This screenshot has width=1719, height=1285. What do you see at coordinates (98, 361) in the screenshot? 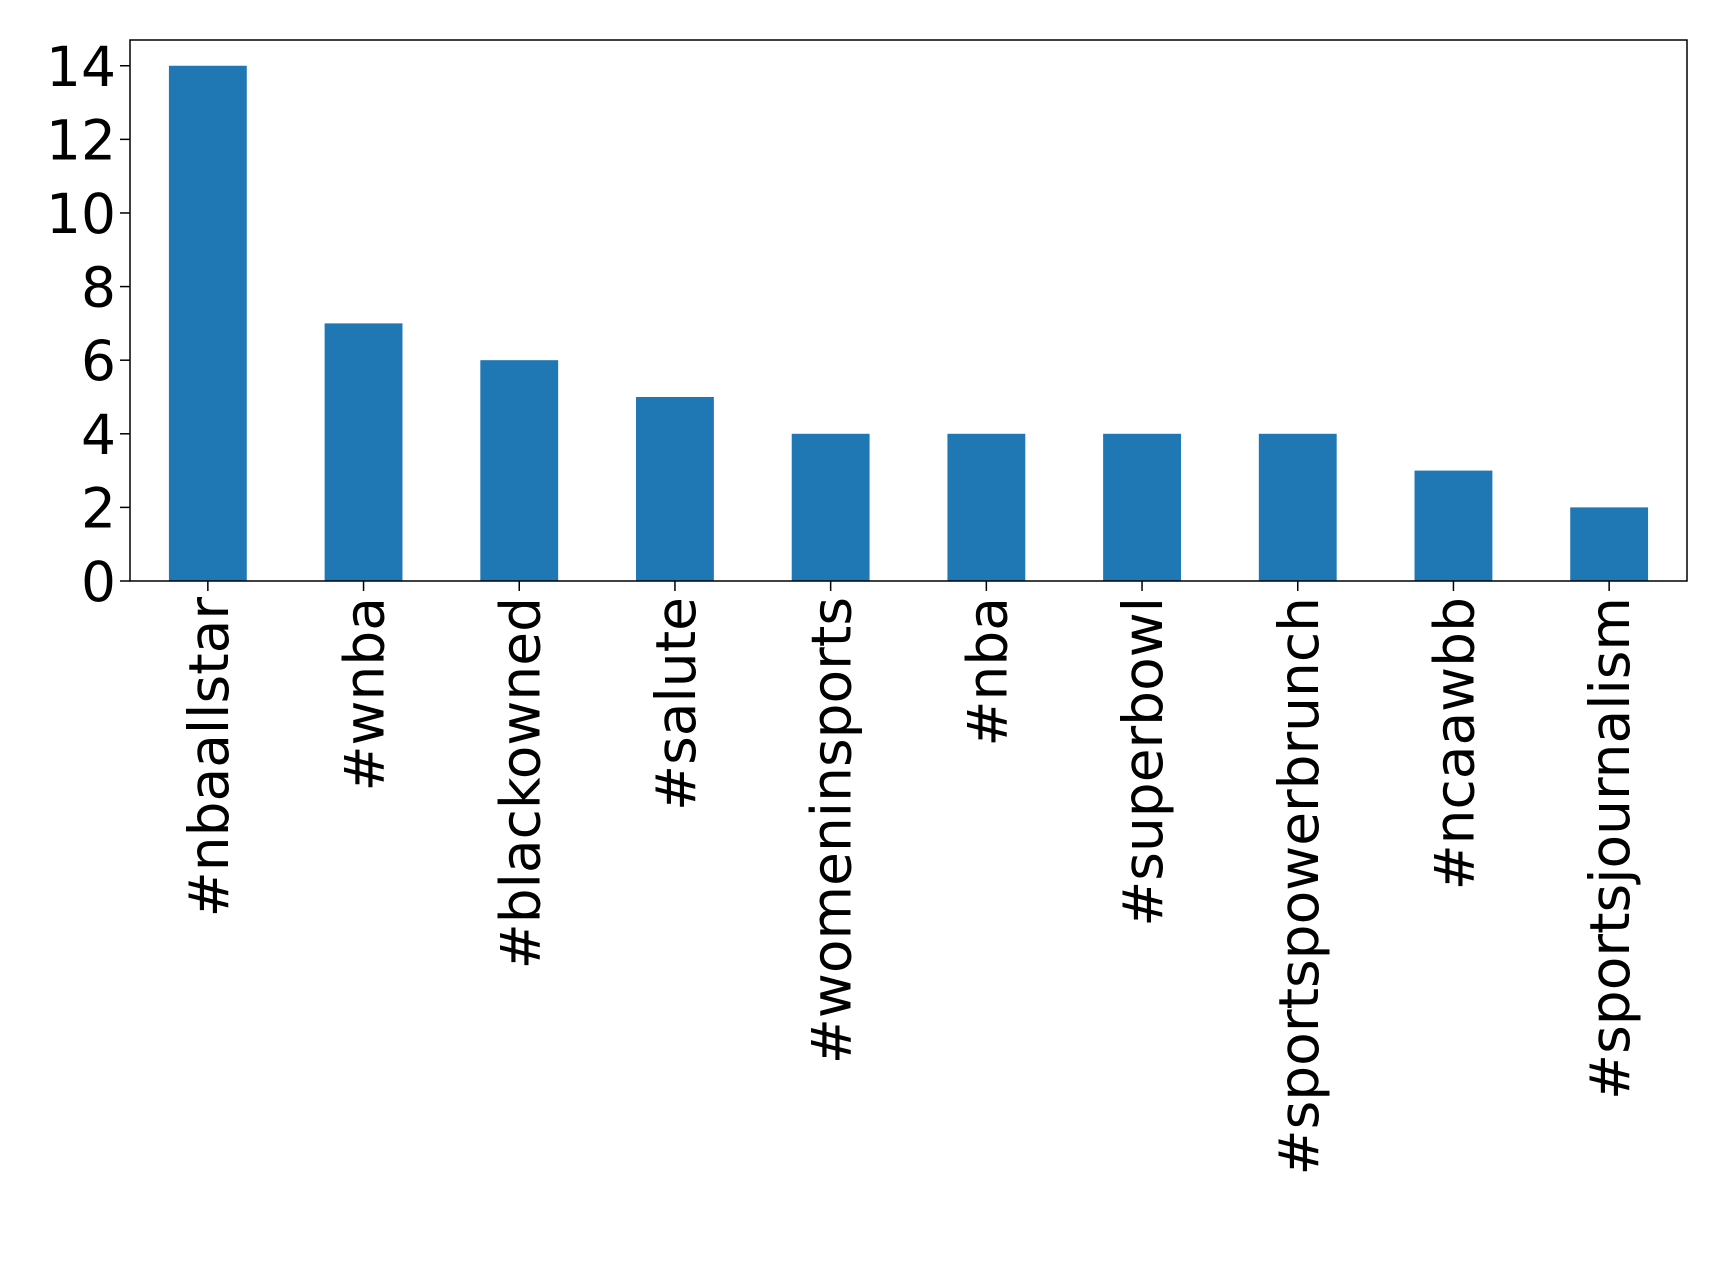
I see `y-tick-label: 6` at bounding box center [98, 361].